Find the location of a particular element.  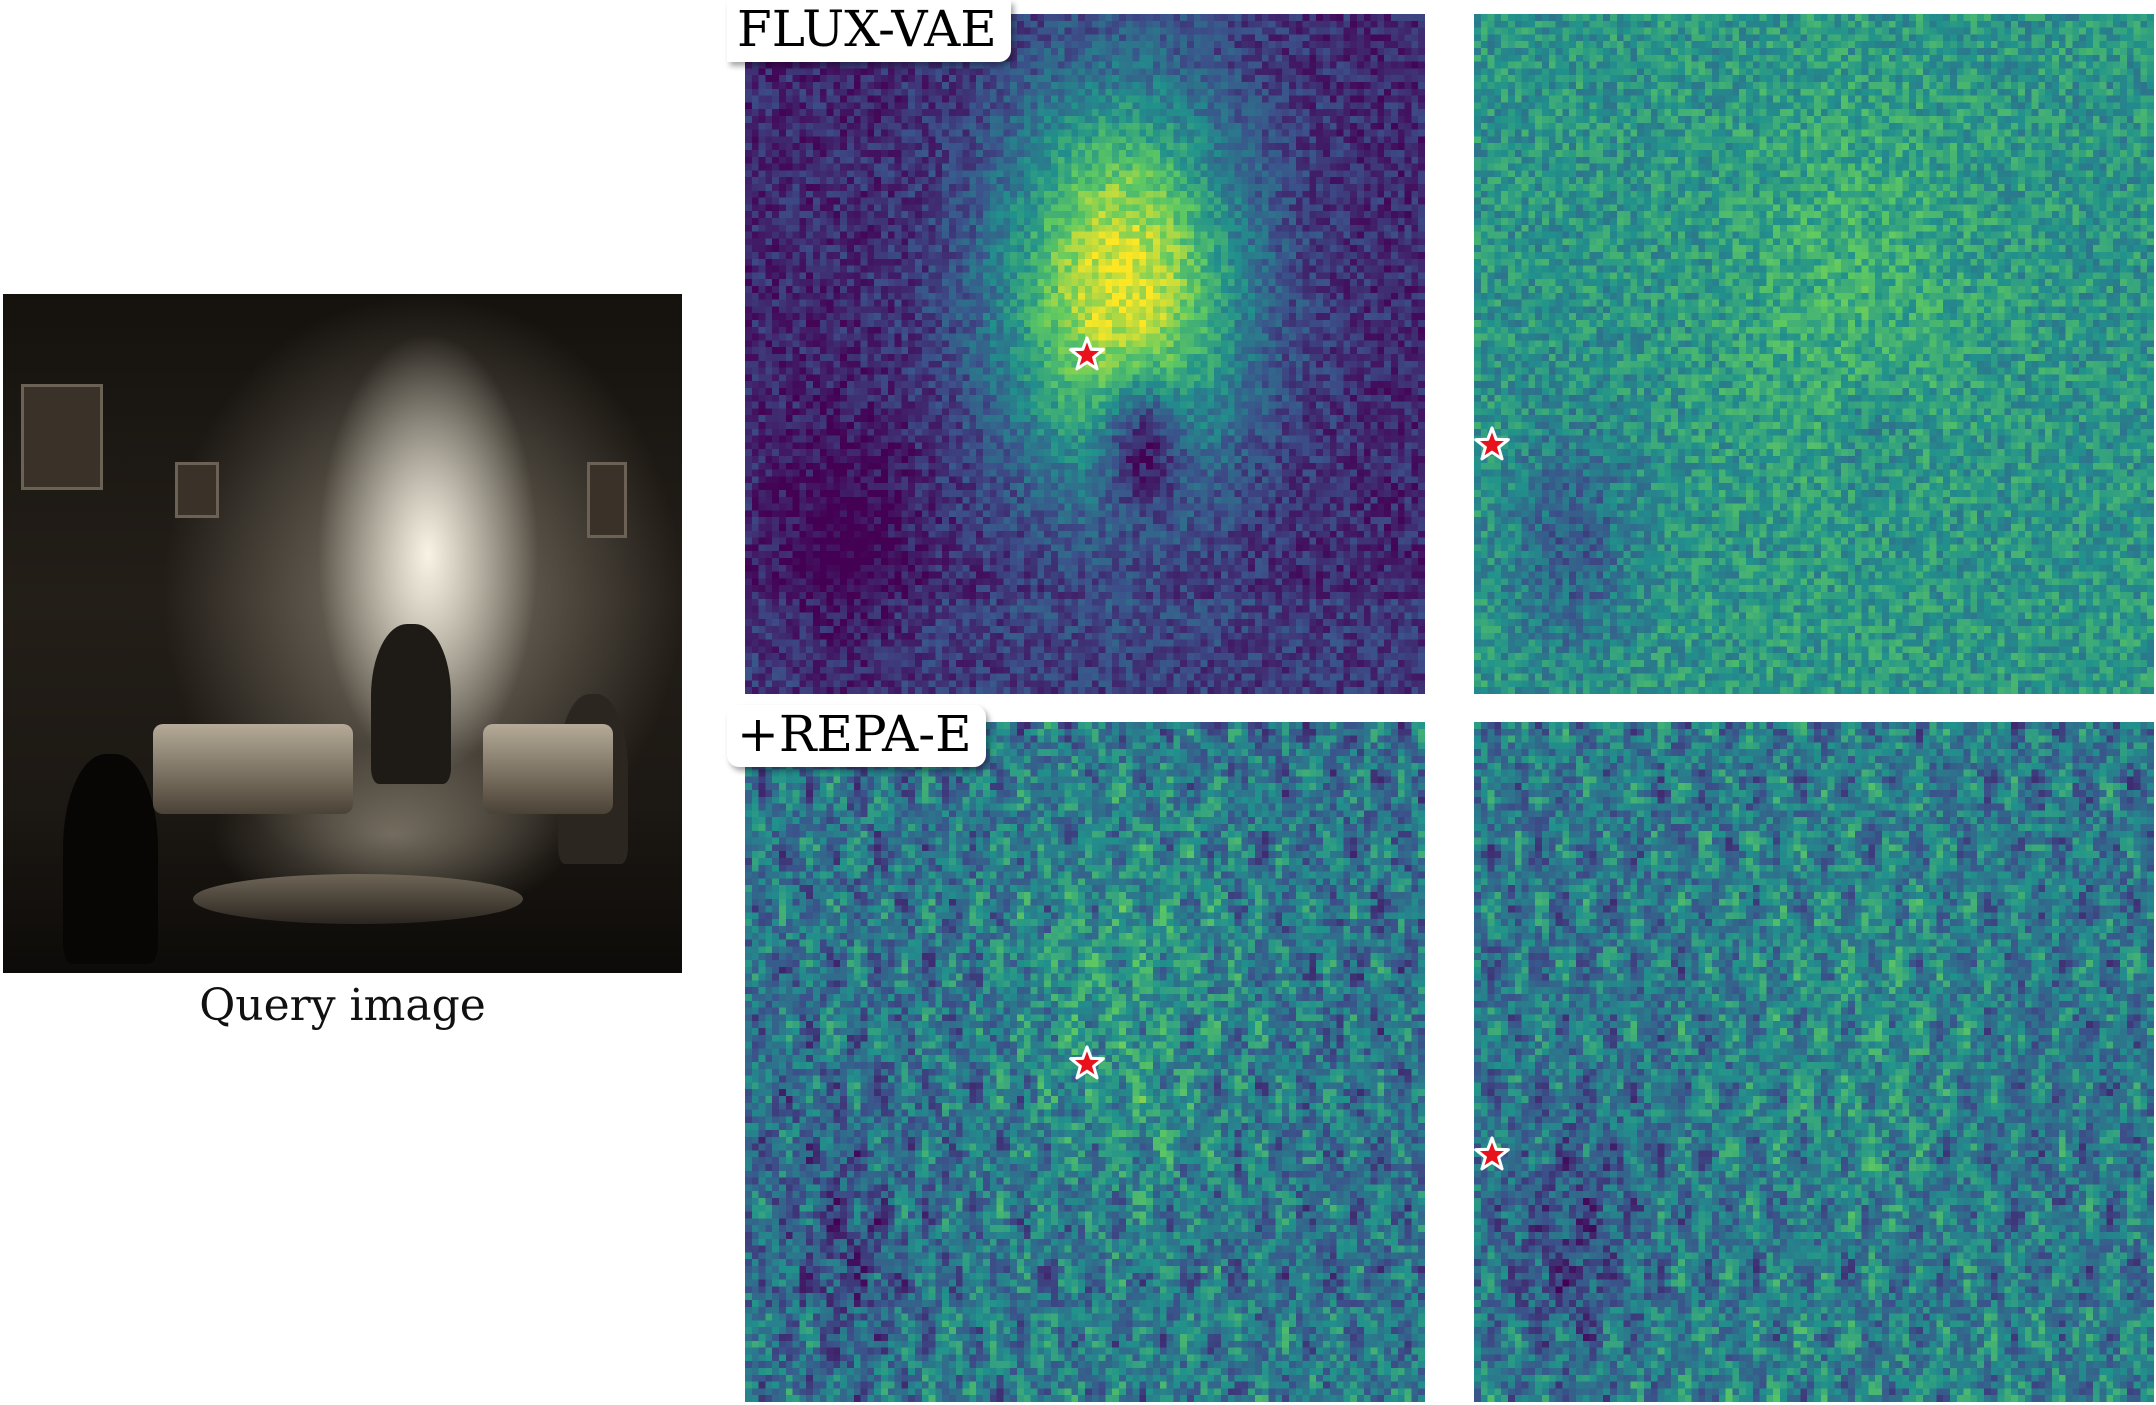

seated-figure-left is located at coordinates (110, 859).